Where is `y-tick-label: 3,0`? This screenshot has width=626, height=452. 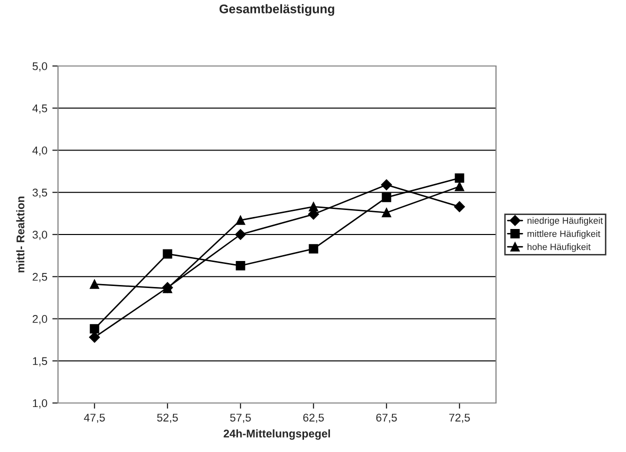
y-tick-label: 3,0 is located at coordinates (40, 235).